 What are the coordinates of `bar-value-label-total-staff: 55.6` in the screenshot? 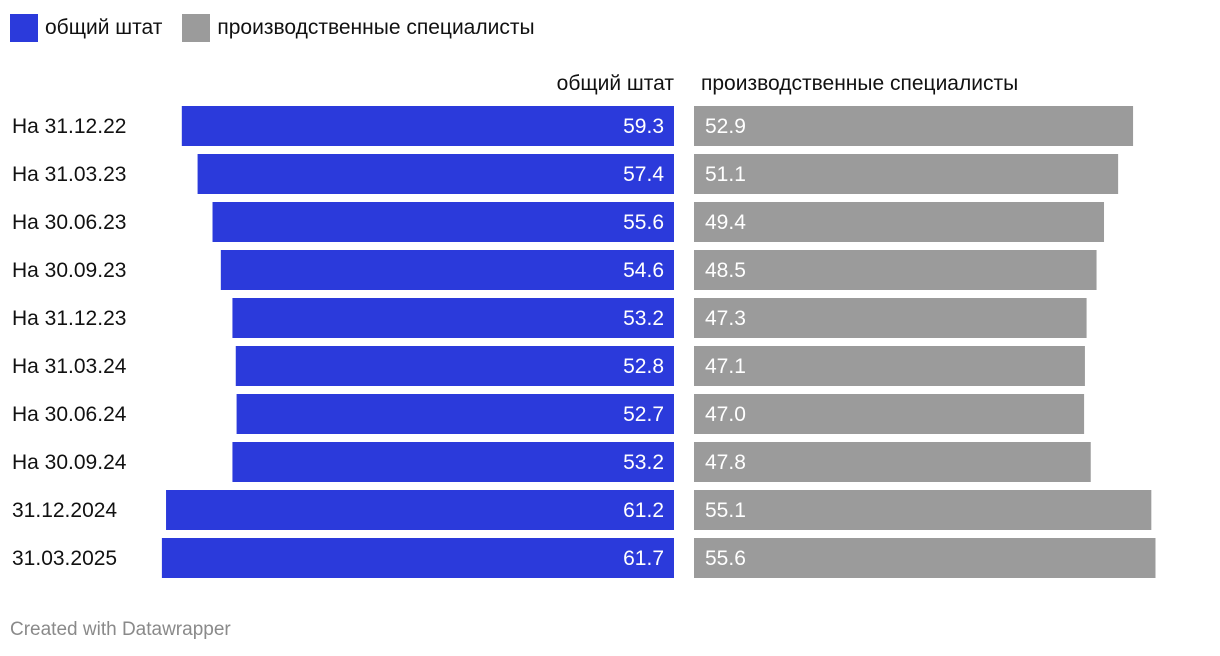 It's located at (643, 222).